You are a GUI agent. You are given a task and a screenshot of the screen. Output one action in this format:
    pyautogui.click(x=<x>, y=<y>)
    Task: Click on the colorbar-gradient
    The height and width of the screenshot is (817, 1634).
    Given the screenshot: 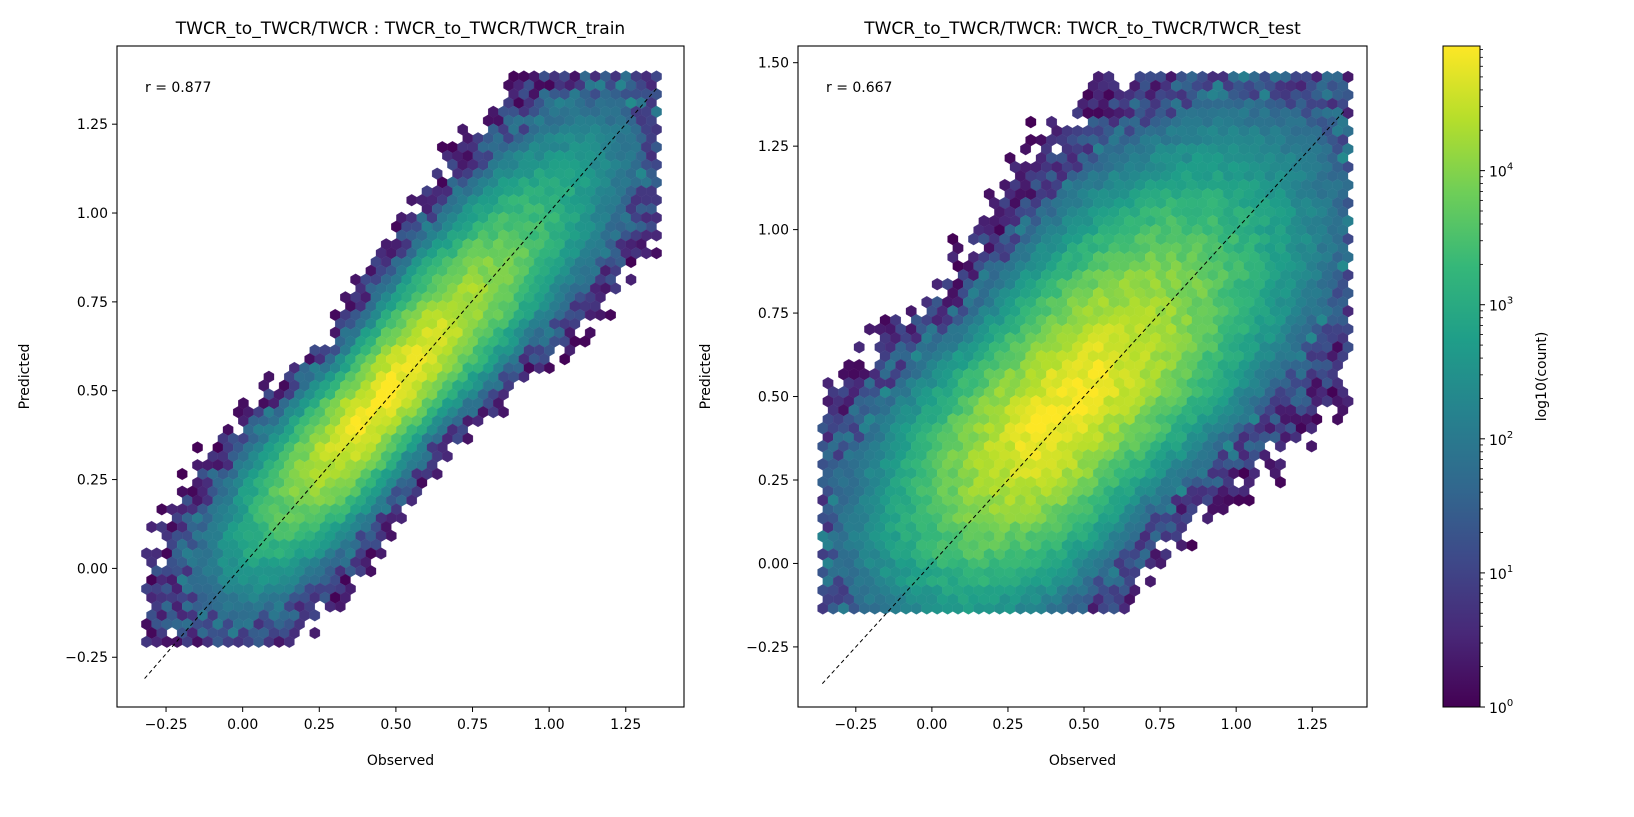 What is the action you would take?
    pyautogui.click(x=1461, y=376)
    